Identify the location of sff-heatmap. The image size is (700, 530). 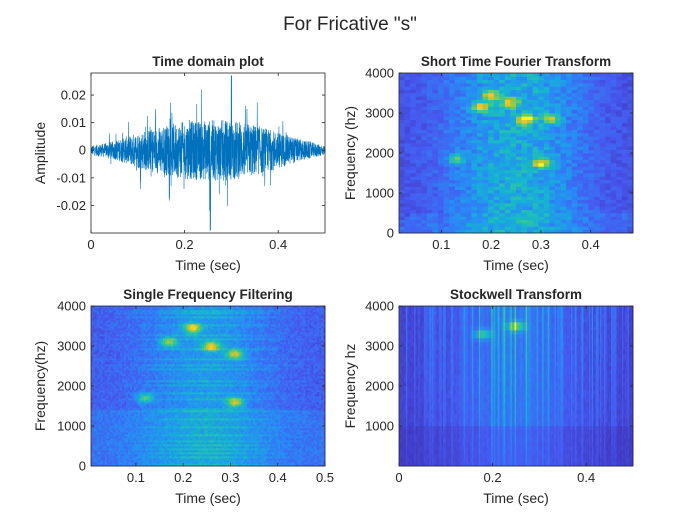
(208, 386).